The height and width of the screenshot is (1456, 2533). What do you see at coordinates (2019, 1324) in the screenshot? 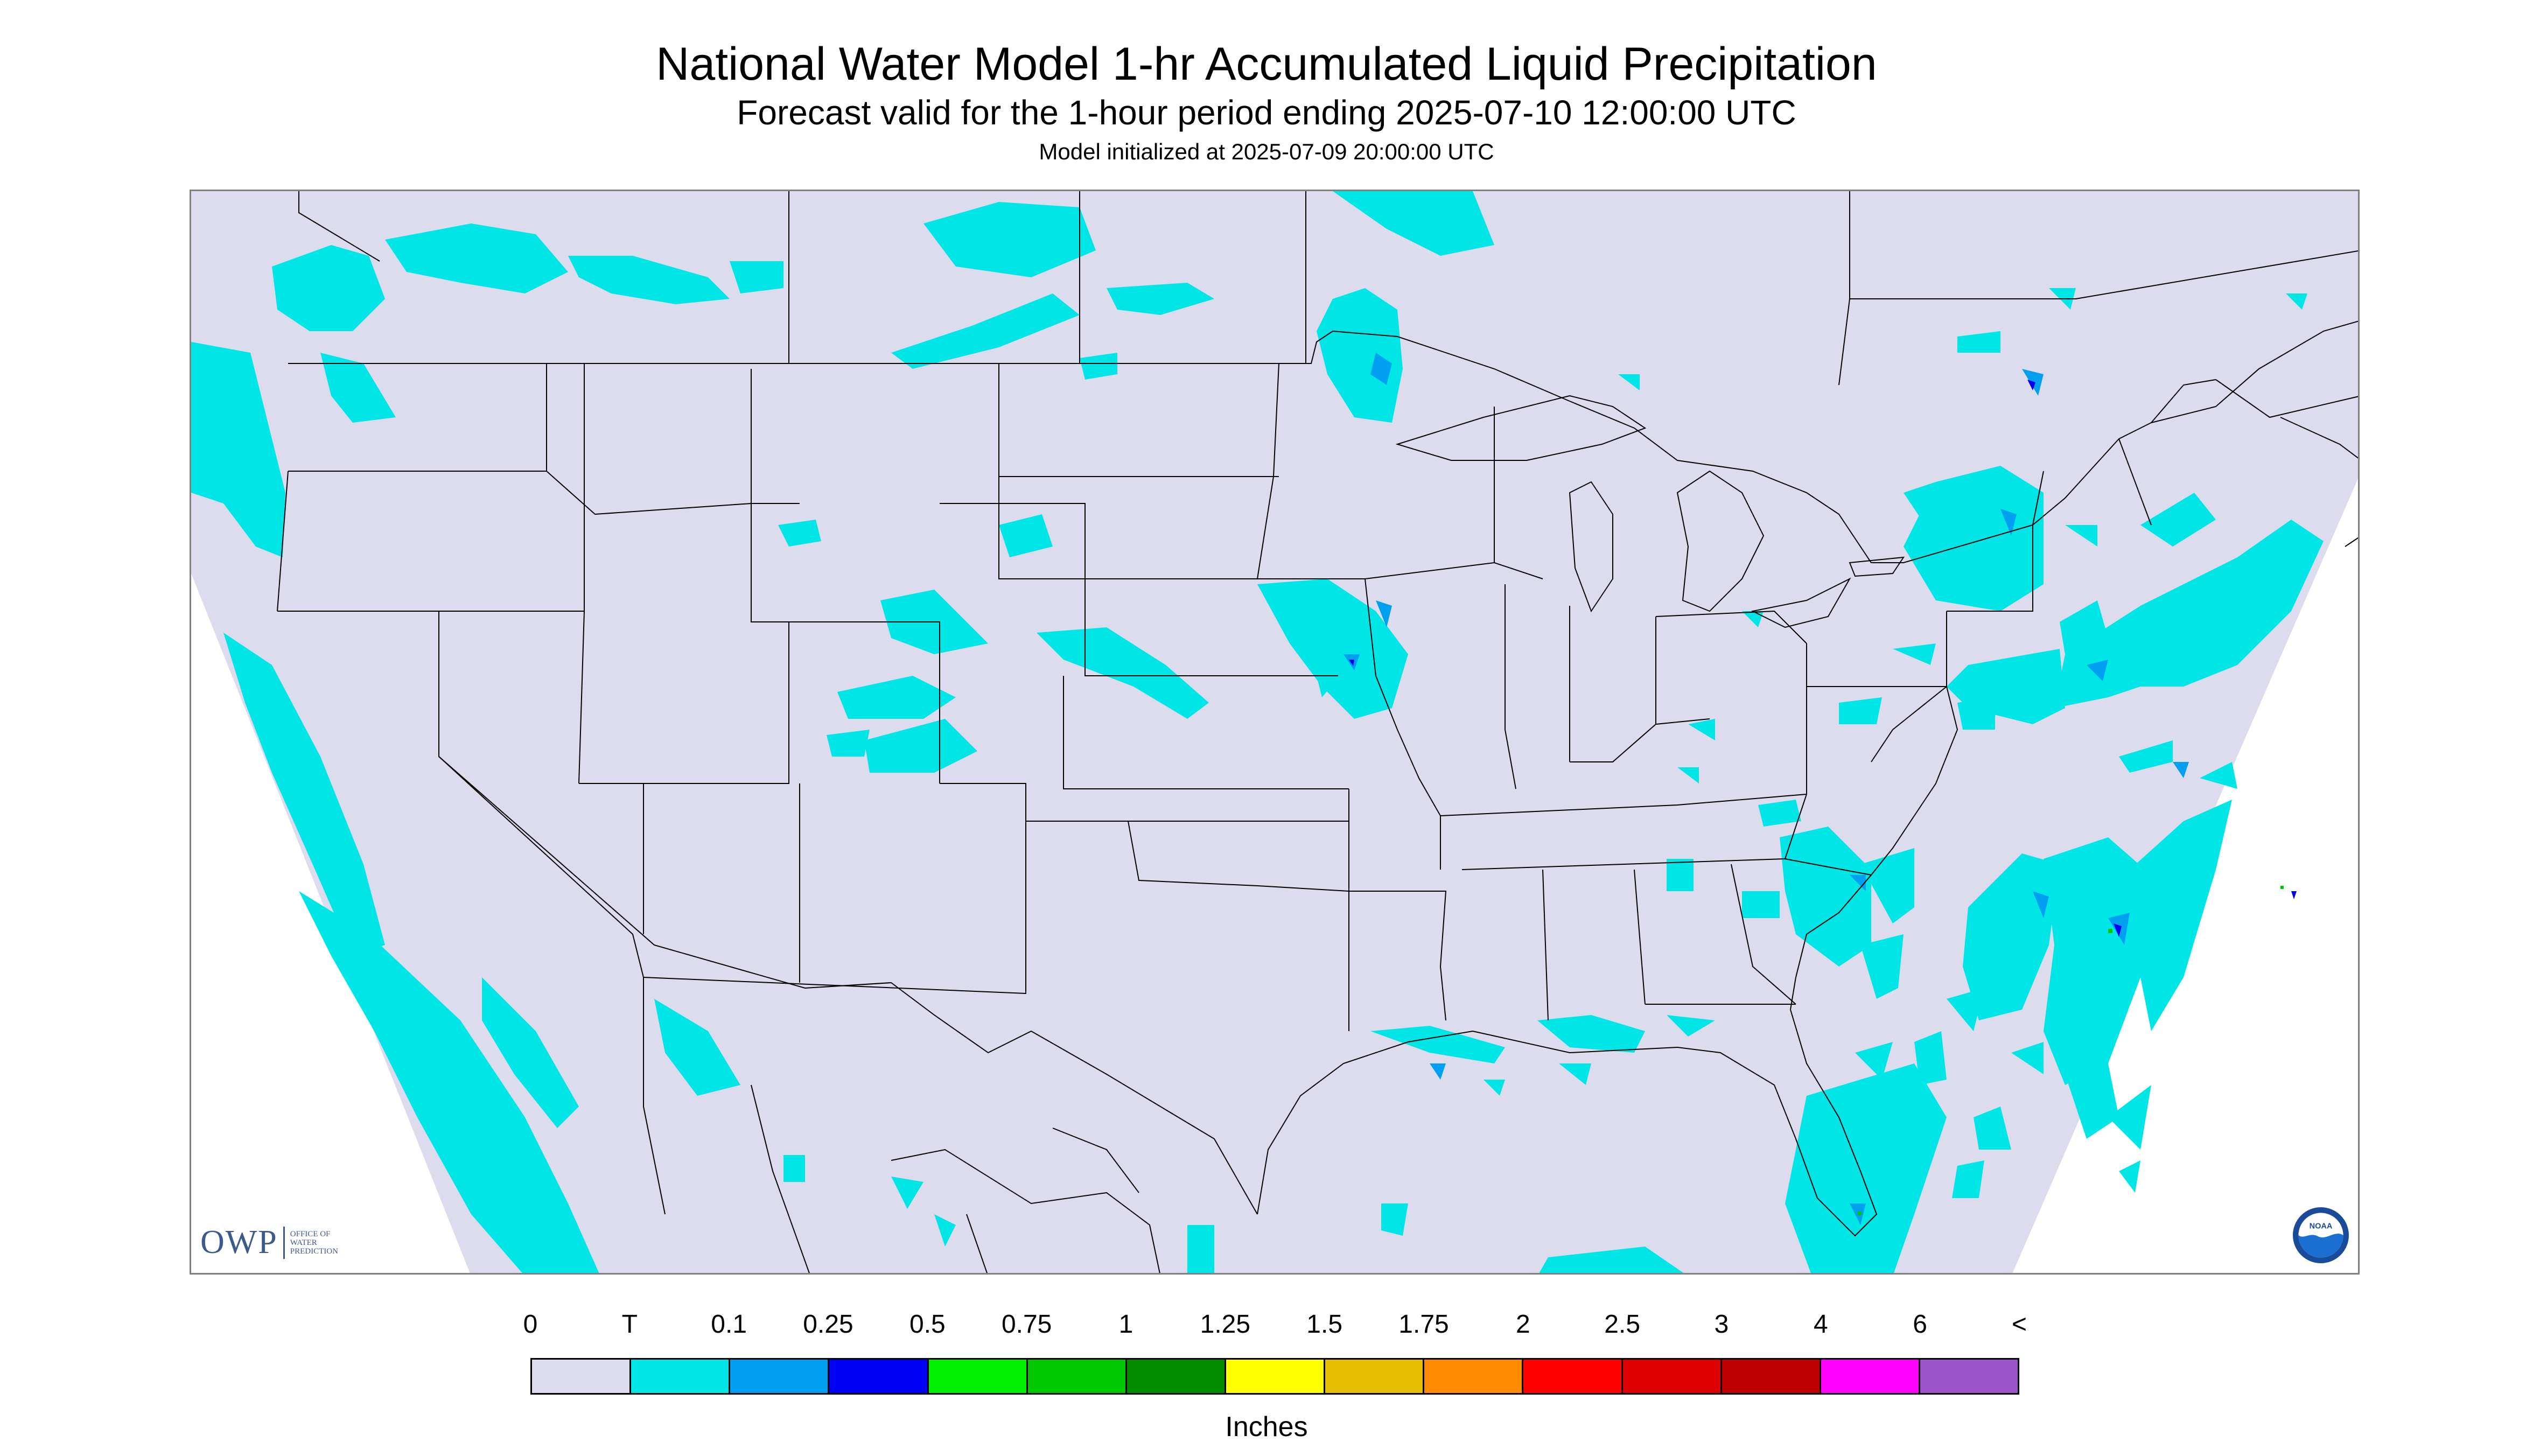
I see `legend-tick-label: <` at bounding box center [2019, 1324].